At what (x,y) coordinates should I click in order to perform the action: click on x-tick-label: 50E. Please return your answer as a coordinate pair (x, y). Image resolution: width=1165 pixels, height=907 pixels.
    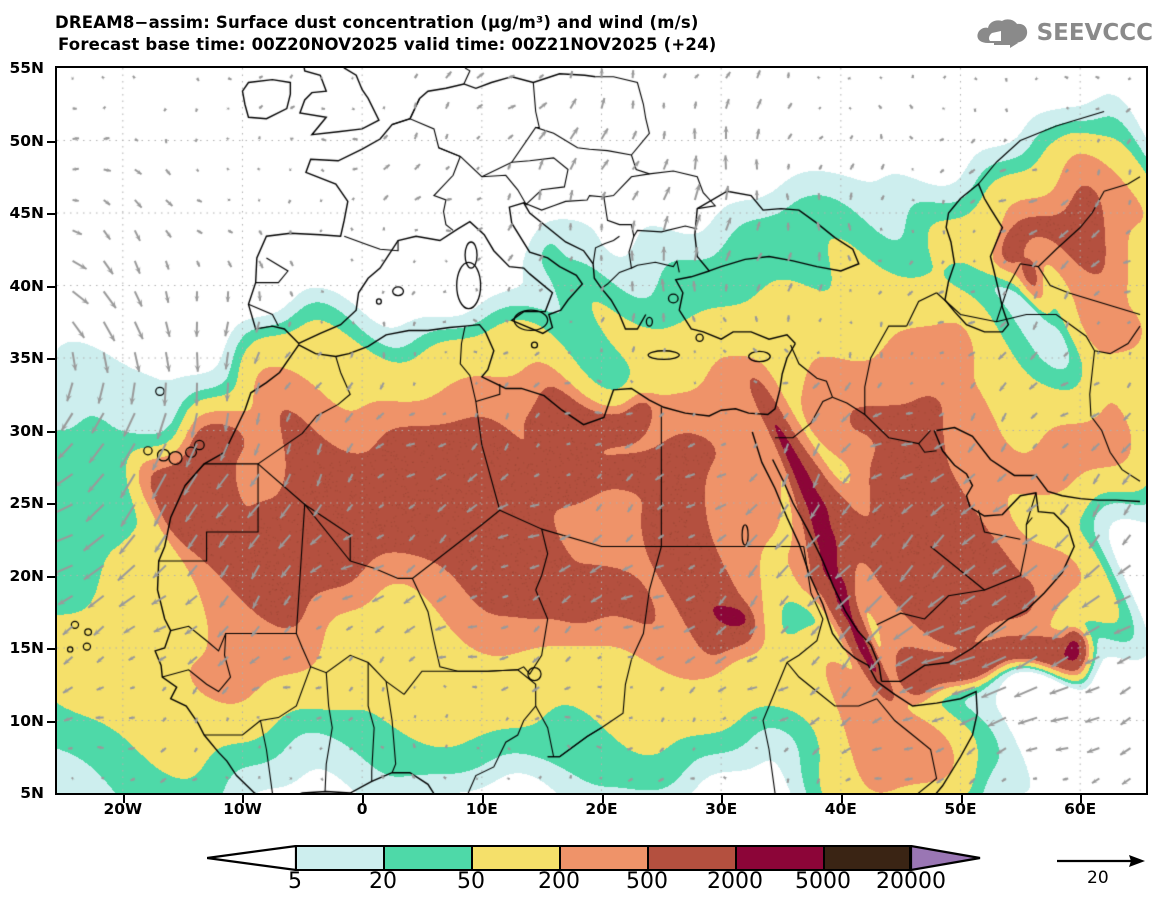
    Looking at the image, I should click on (960, 809).